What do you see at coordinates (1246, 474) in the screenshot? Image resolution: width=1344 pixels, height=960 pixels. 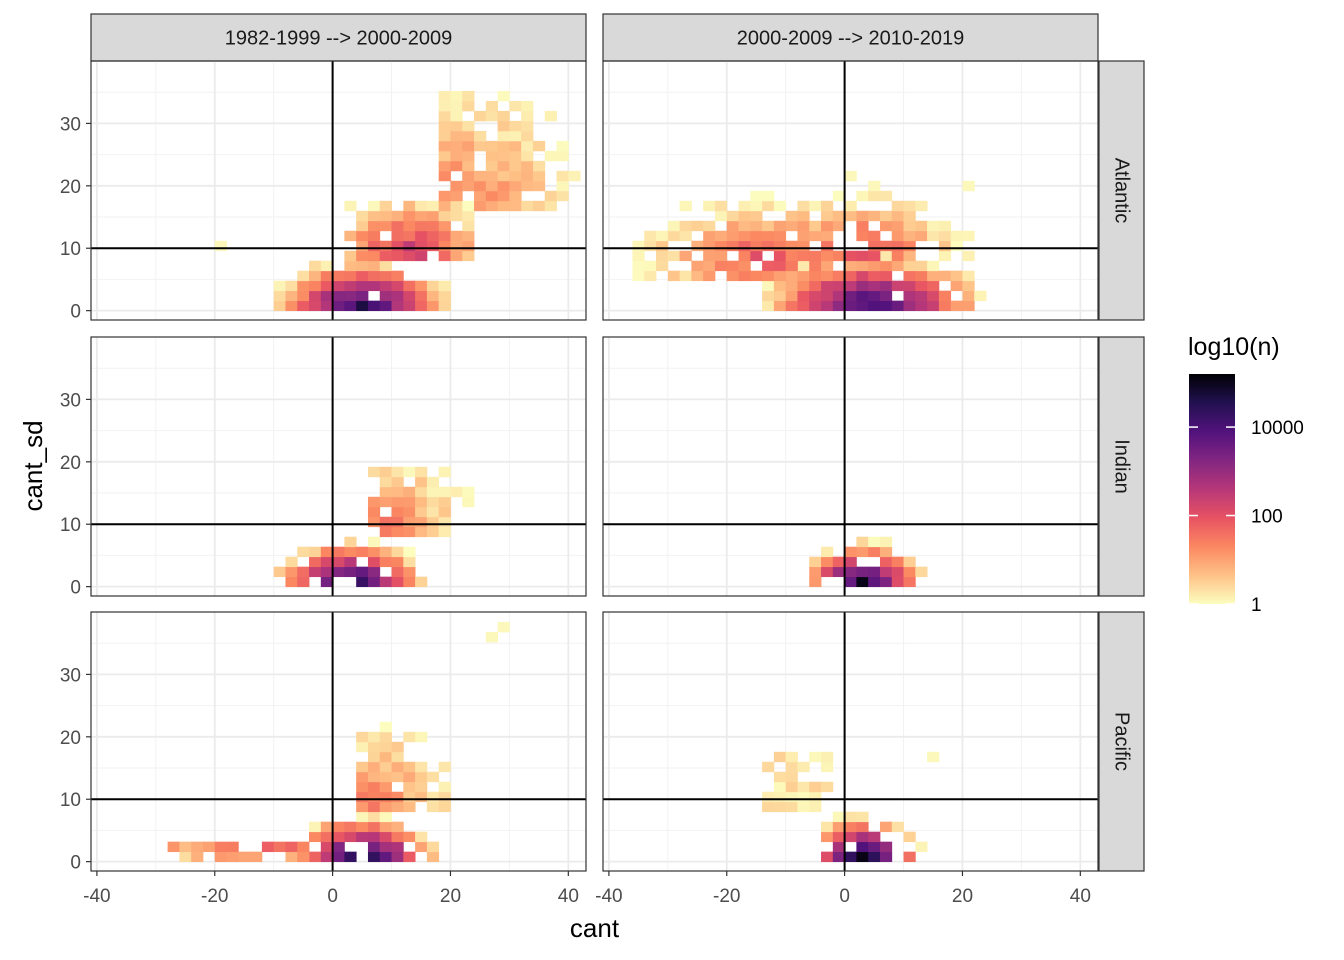 I see `legend: log10(n) 1 100 10000` at bounding box center [1246, 474].